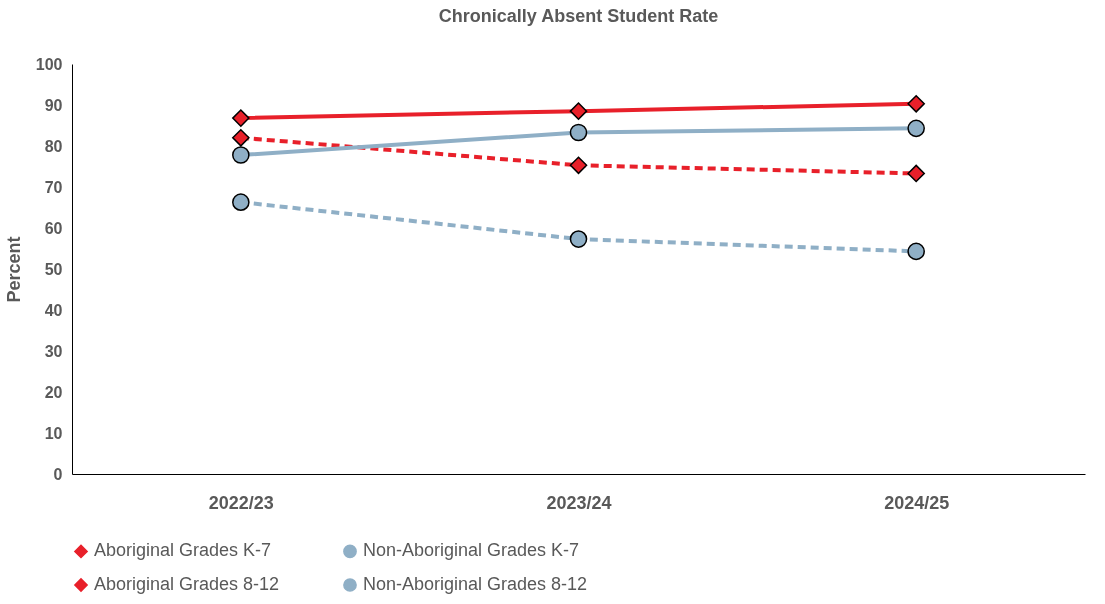 The image size is (1105, 604). Describe the element at coordinates (53, 433) in the screenshot. I see `y-tick-label: 10` at that location.